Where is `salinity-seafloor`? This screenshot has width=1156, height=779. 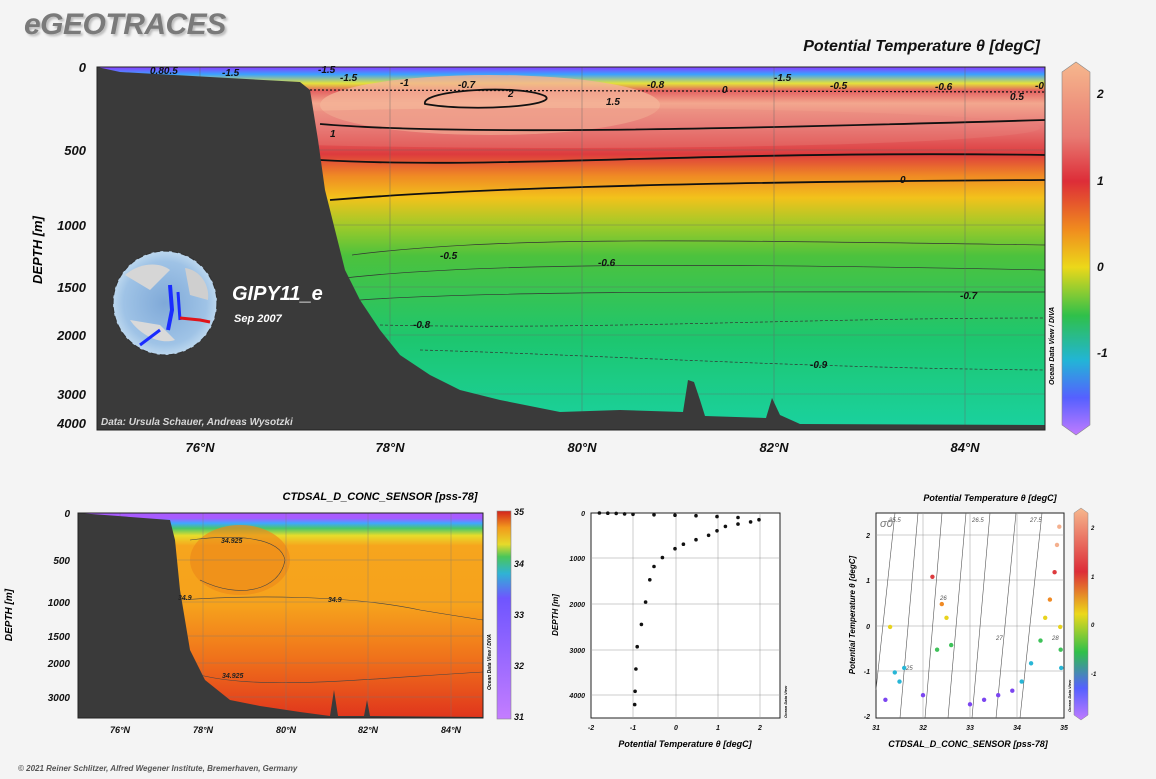
salinity-seafloor is located at coordinates (280, 615).